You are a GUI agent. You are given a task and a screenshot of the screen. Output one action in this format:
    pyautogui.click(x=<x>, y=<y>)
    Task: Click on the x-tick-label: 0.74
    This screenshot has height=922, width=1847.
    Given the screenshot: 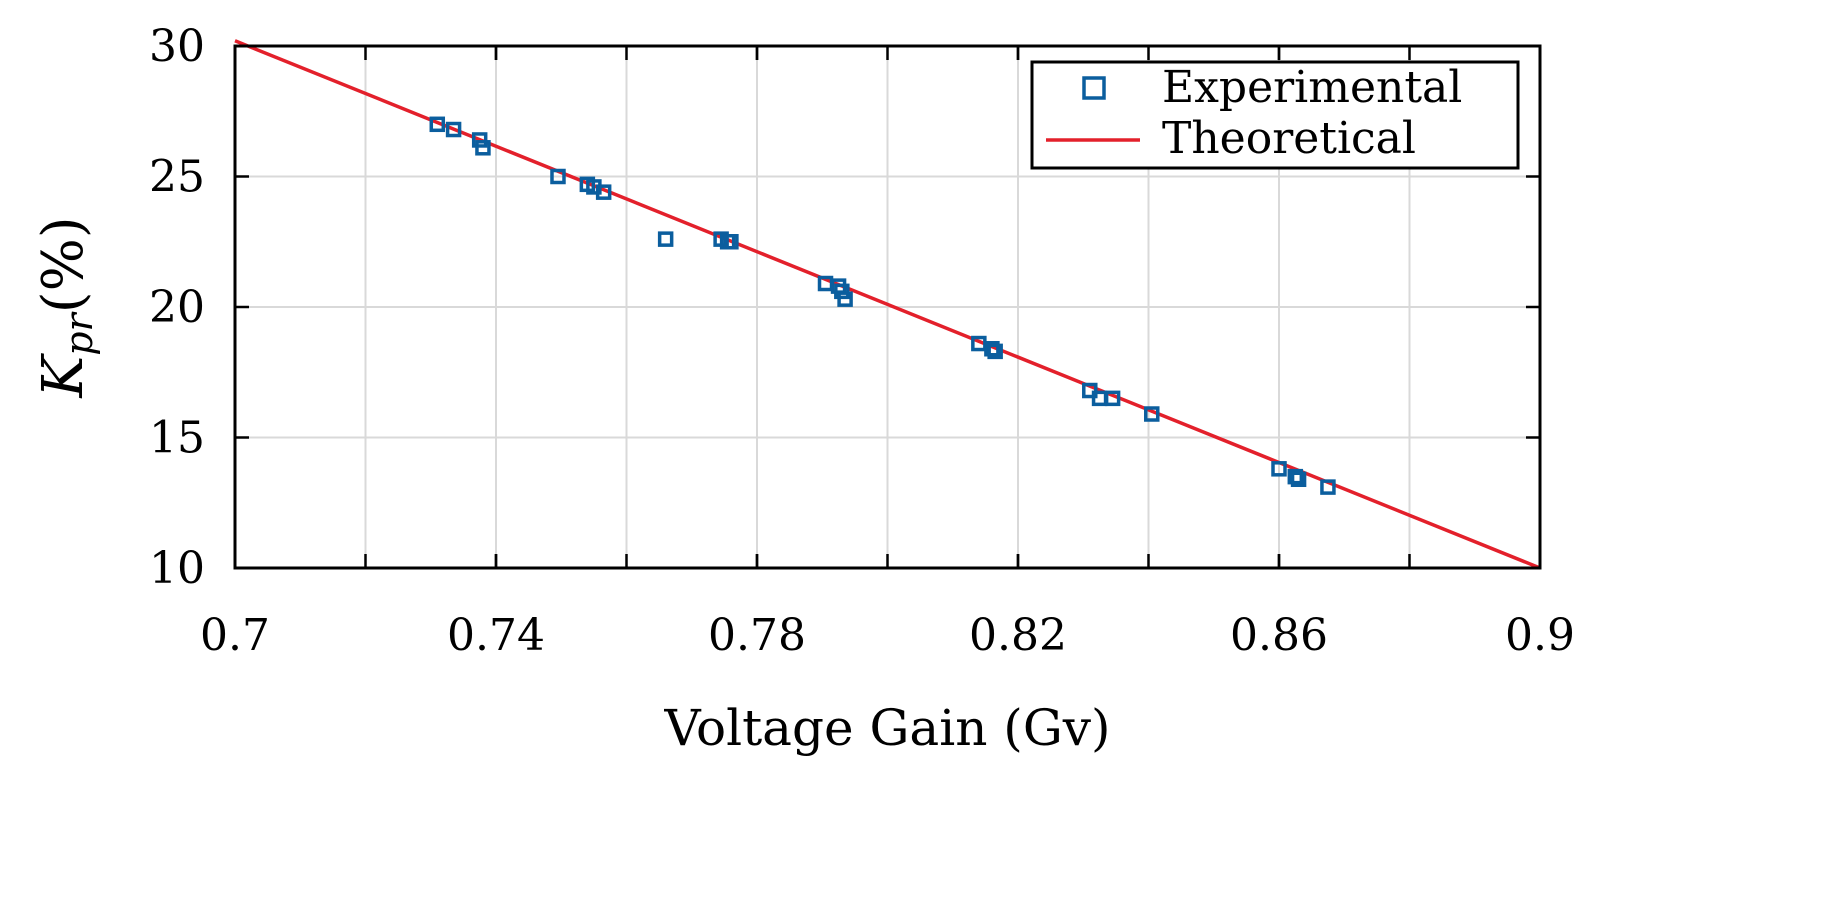 What is the action you would take?
    pyautogui.click(x=496, y=635)
    